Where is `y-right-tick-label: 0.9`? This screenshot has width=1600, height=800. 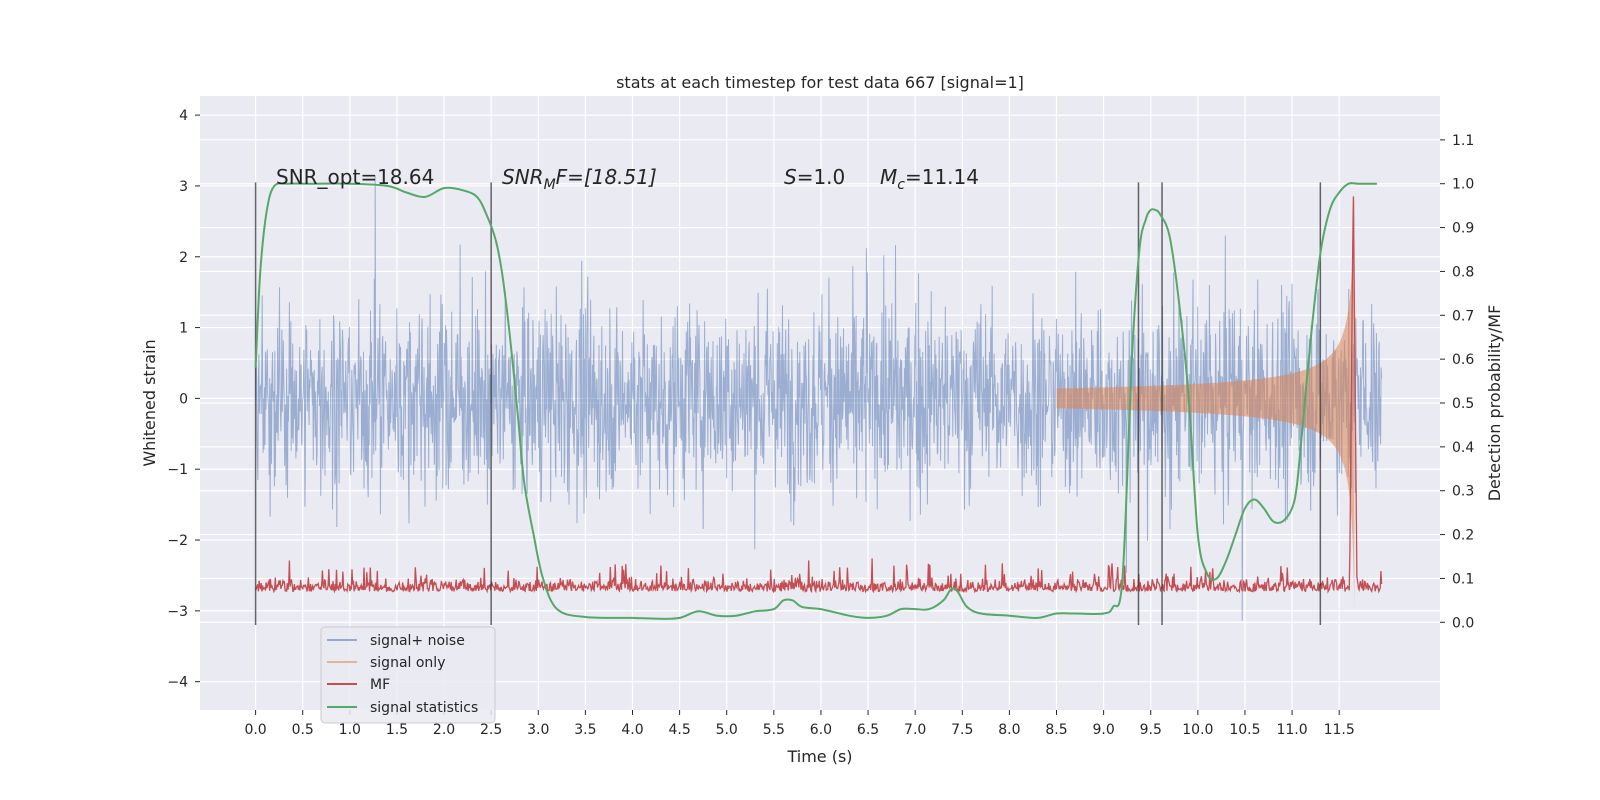
y-right-tick-label: 0.9 is located at coordinates (1463, 229).